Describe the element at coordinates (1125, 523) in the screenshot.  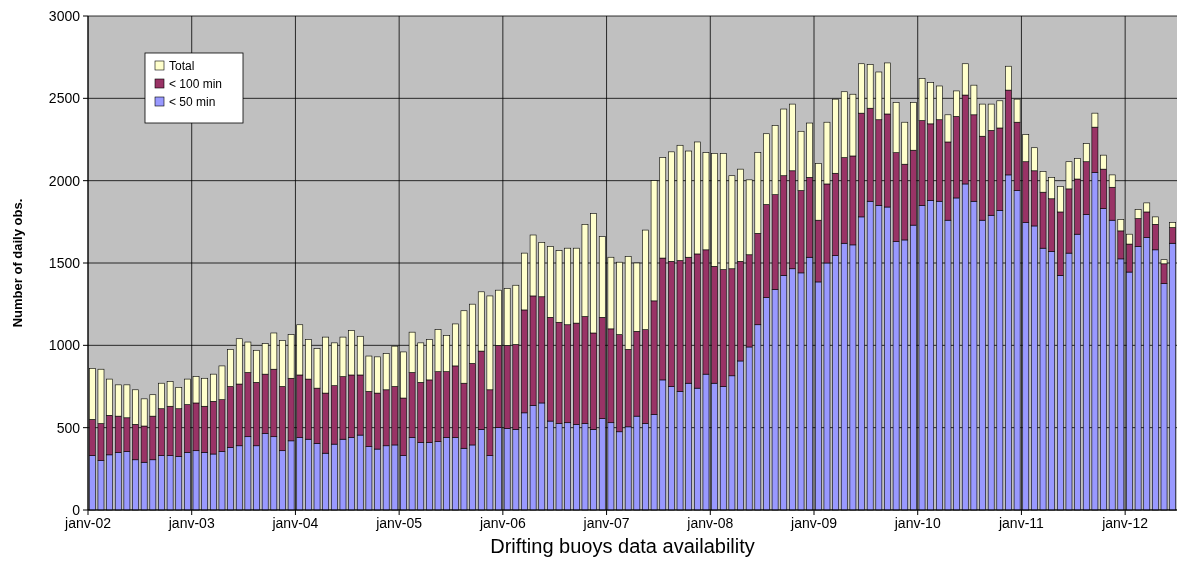
I see `x-tick-label: janv-12` at that location.